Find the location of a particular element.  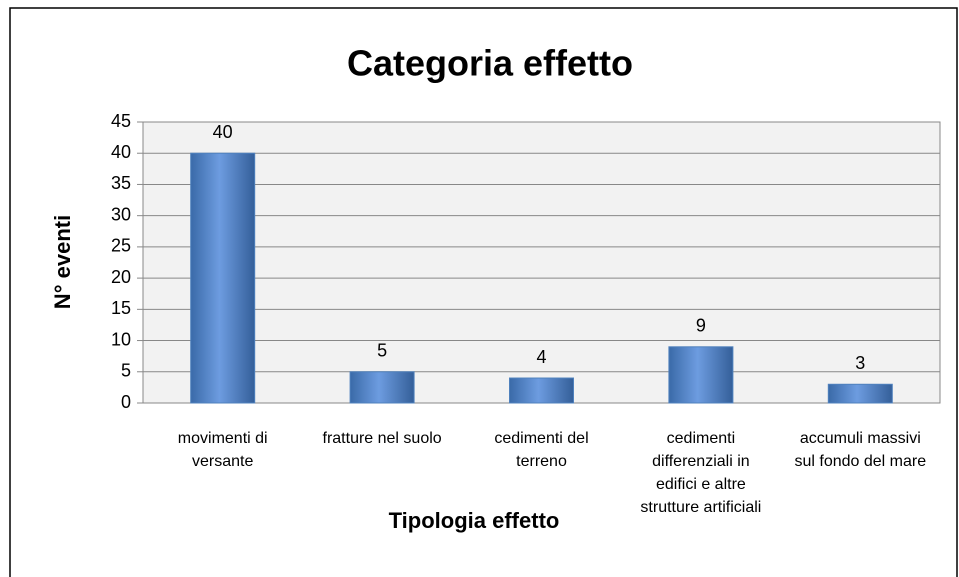

y-tick-label: 40 is located at coordinates (121, 152).